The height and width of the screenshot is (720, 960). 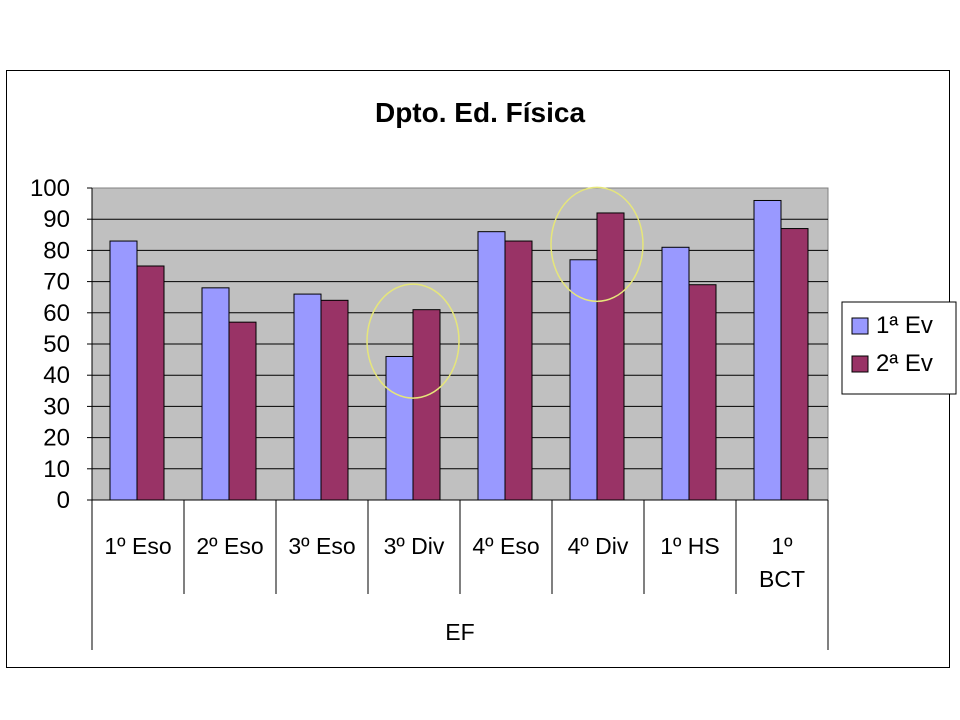 I want to click on y-tick-label: 50, so click(x=56, y=344).